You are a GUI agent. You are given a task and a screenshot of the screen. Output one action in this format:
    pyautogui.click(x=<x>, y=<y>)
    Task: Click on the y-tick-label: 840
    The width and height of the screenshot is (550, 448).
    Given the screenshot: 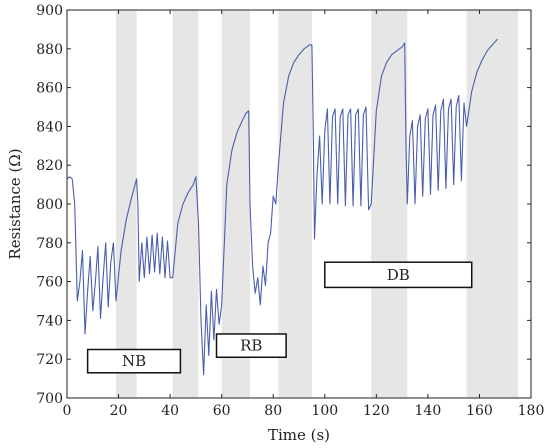 What is the action you would take?
    pyautogui.click(x=49, y=127)
    